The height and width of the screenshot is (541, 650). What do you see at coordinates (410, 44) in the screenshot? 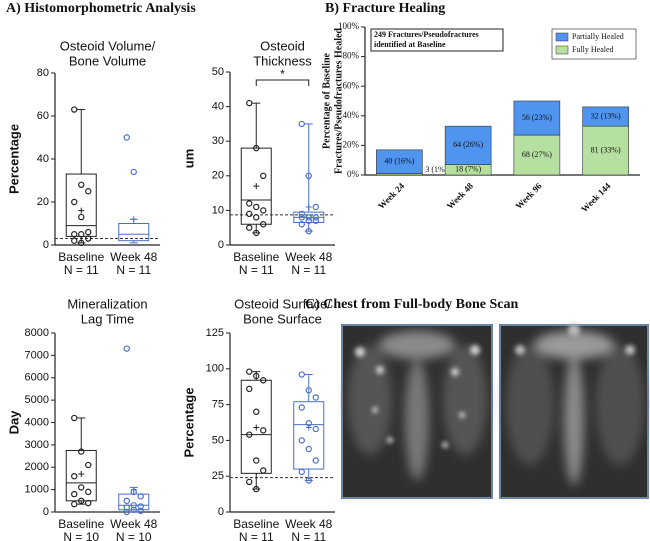
I see `annotation: identified at Baseline` at bounding box center [410, 44].